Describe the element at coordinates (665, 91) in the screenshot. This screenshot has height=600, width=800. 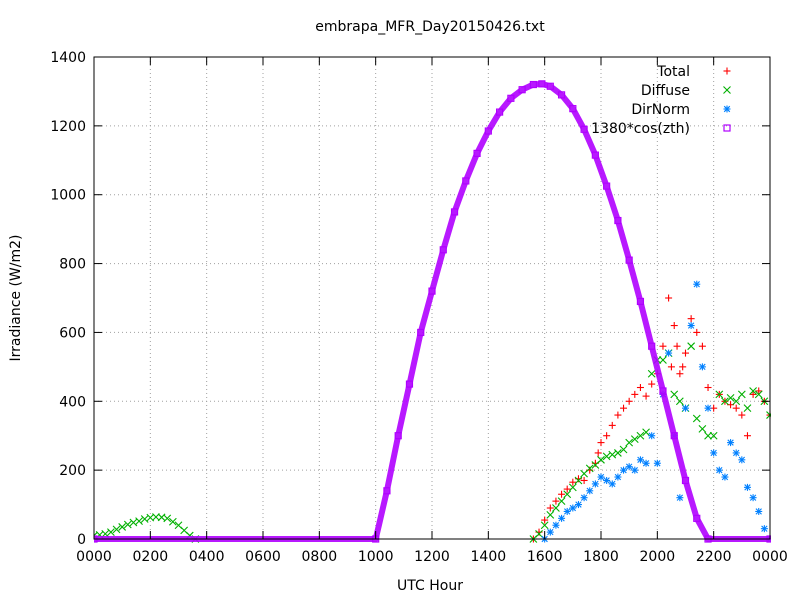
I see `legend-label: Diffuse` at that location.